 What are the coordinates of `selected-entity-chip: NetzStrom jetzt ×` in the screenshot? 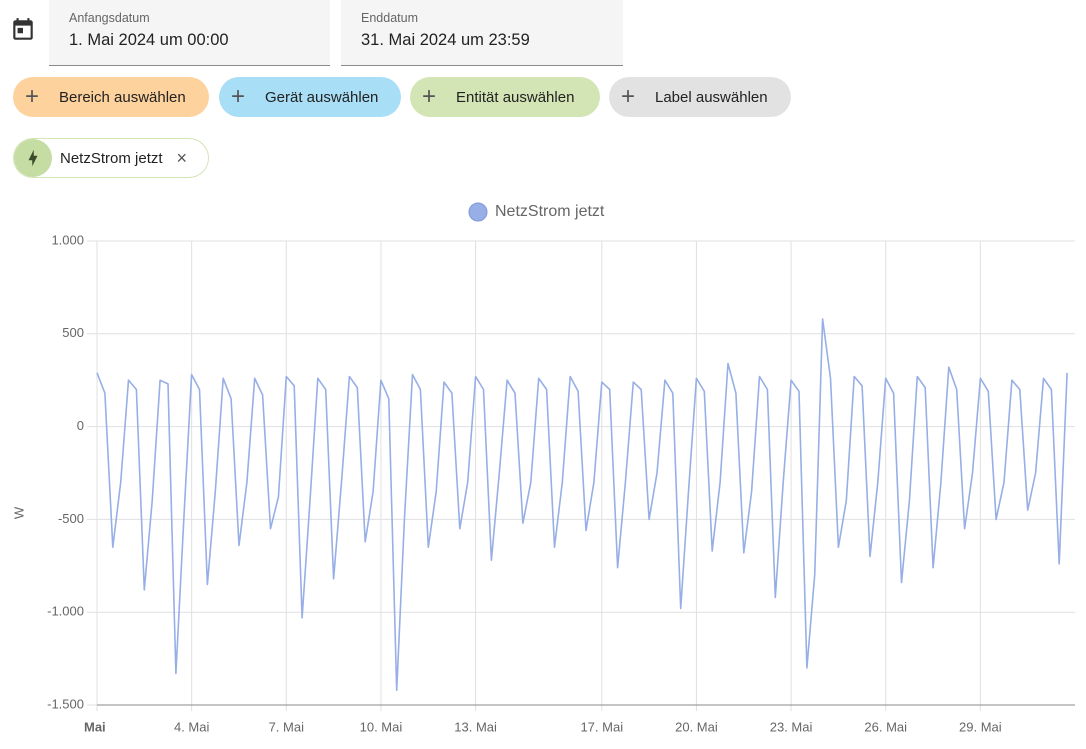 It's located at (111, 158).